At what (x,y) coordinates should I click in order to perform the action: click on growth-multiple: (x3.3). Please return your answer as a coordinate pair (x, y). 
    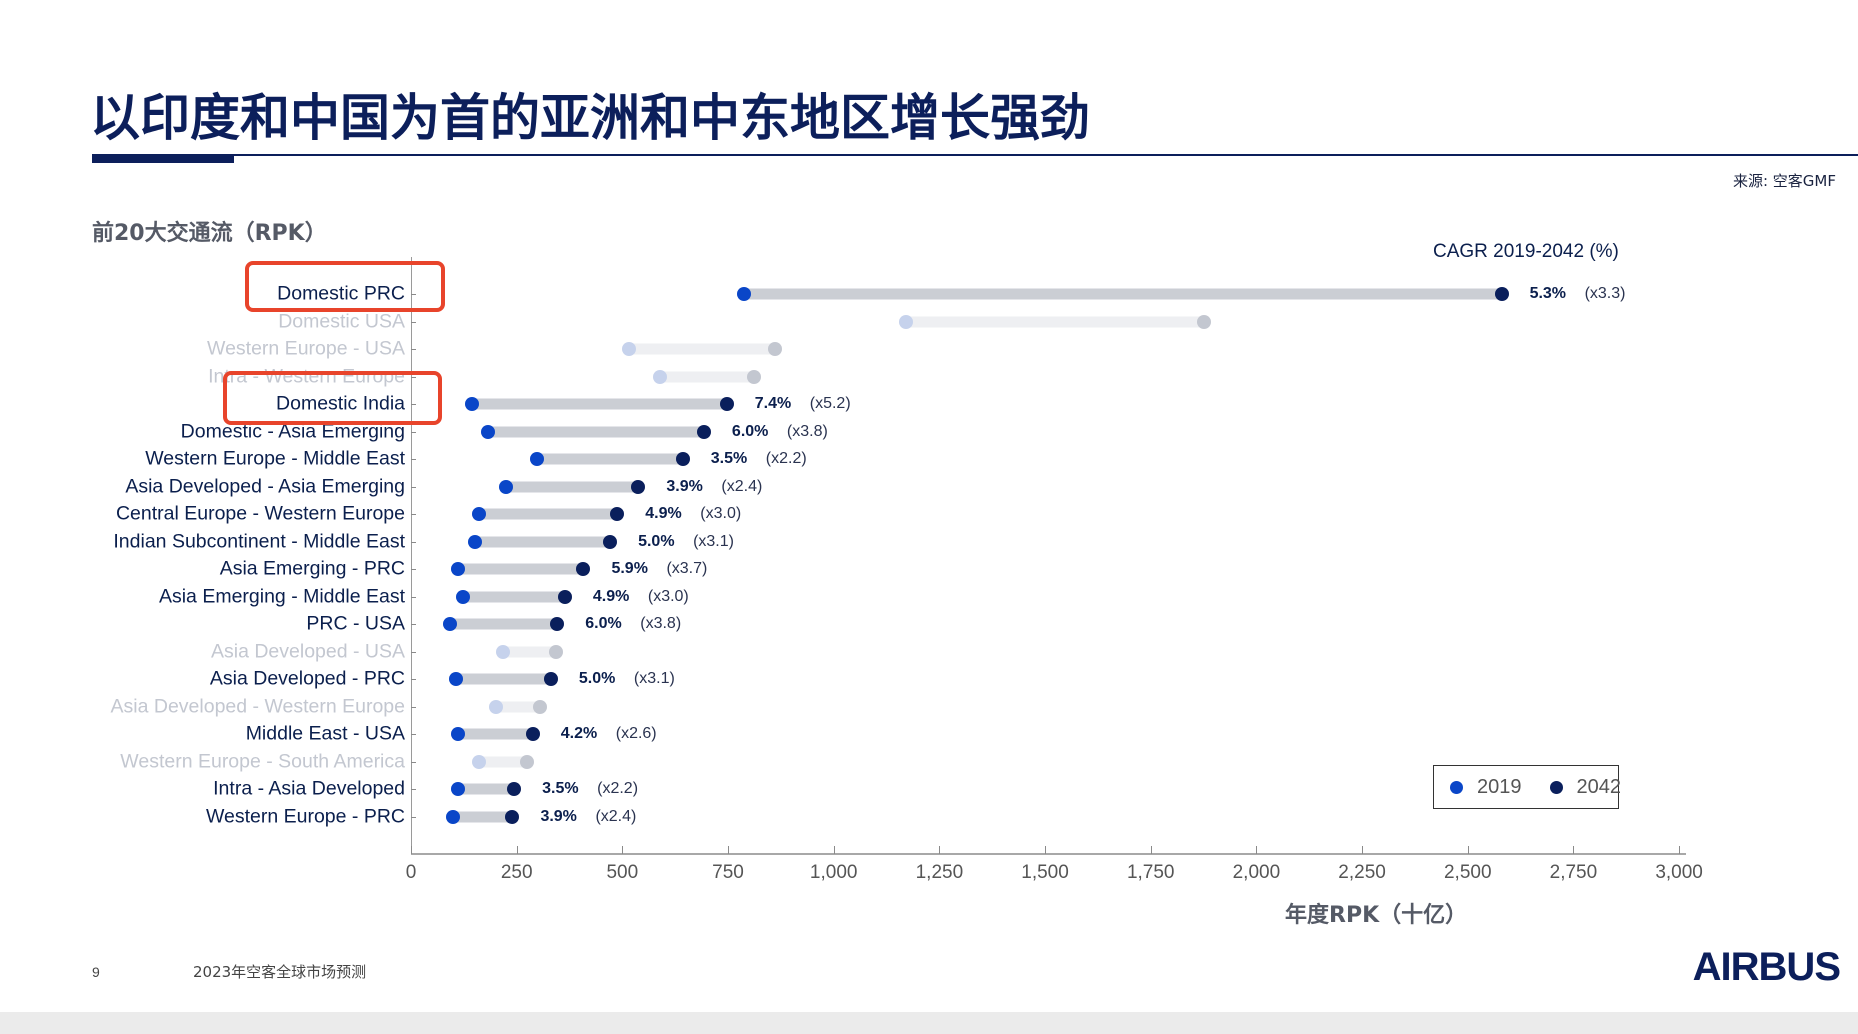
    Looking at the image, I should click on (1605, 293).